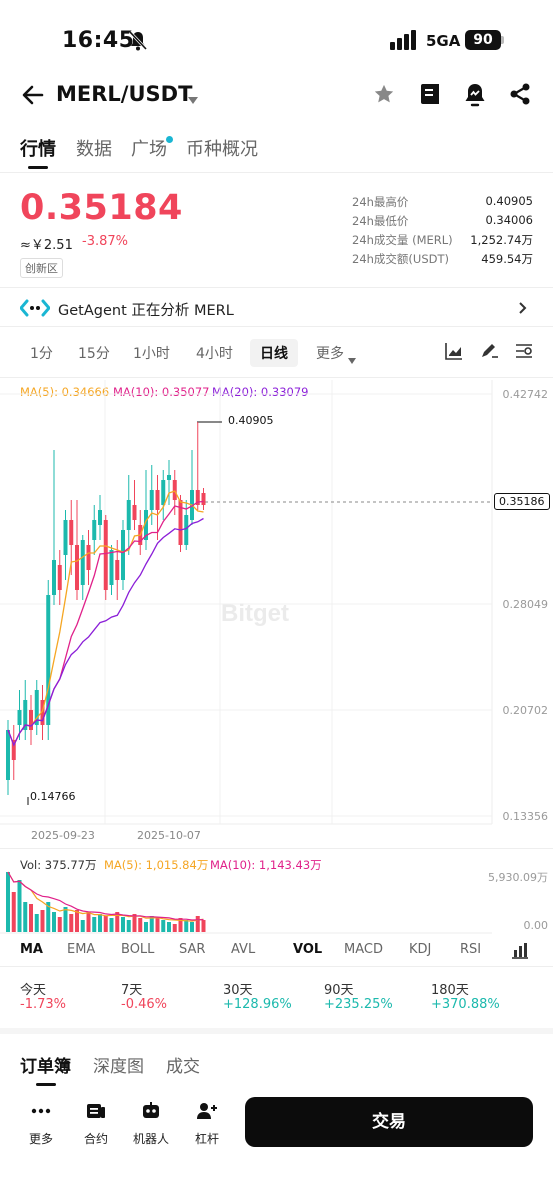 The width and height of the screenshot is (553, 1200). I want to click on high-marker: 0.40905, so click(251, 420).